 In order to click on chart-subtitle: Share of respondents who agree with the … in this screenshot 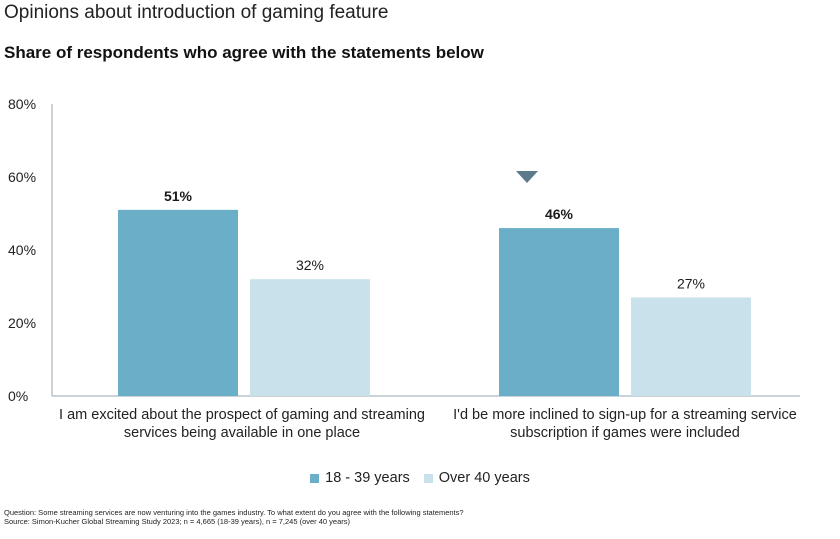, I will do `click(244, 52)`.